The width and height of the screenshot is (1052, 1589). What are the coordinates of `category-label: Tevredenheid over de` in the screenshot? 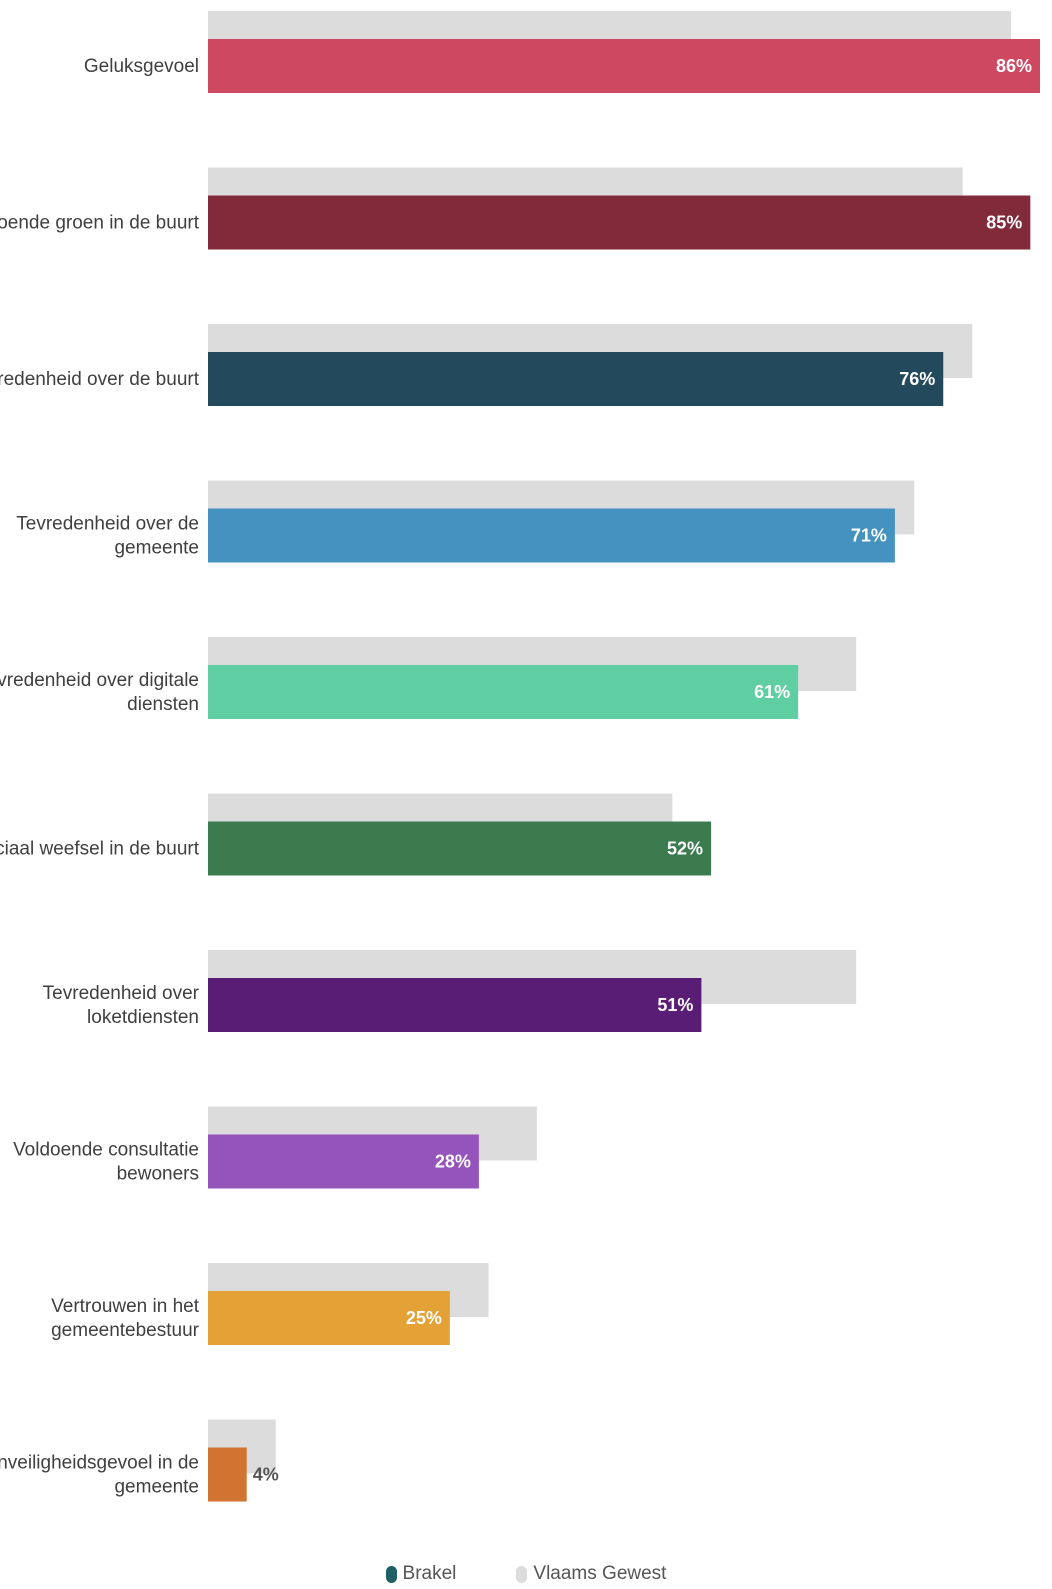 It's located at (107, 524).